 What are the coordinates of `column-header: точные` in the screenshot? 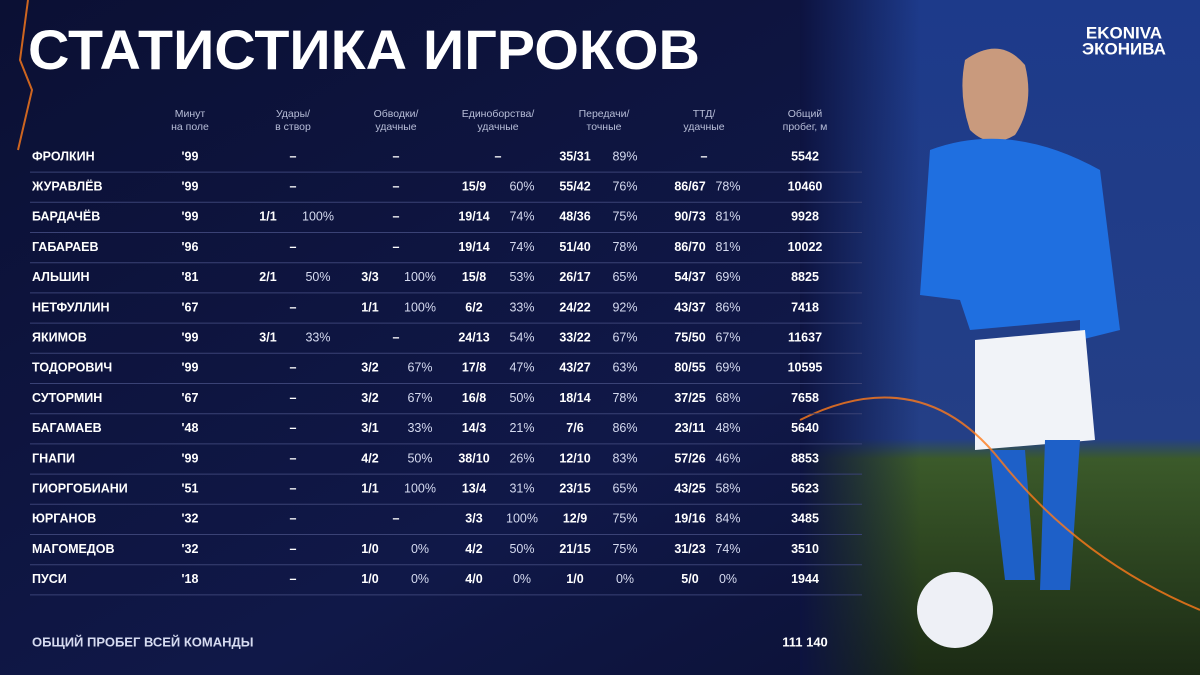 It's located at (604, 127).